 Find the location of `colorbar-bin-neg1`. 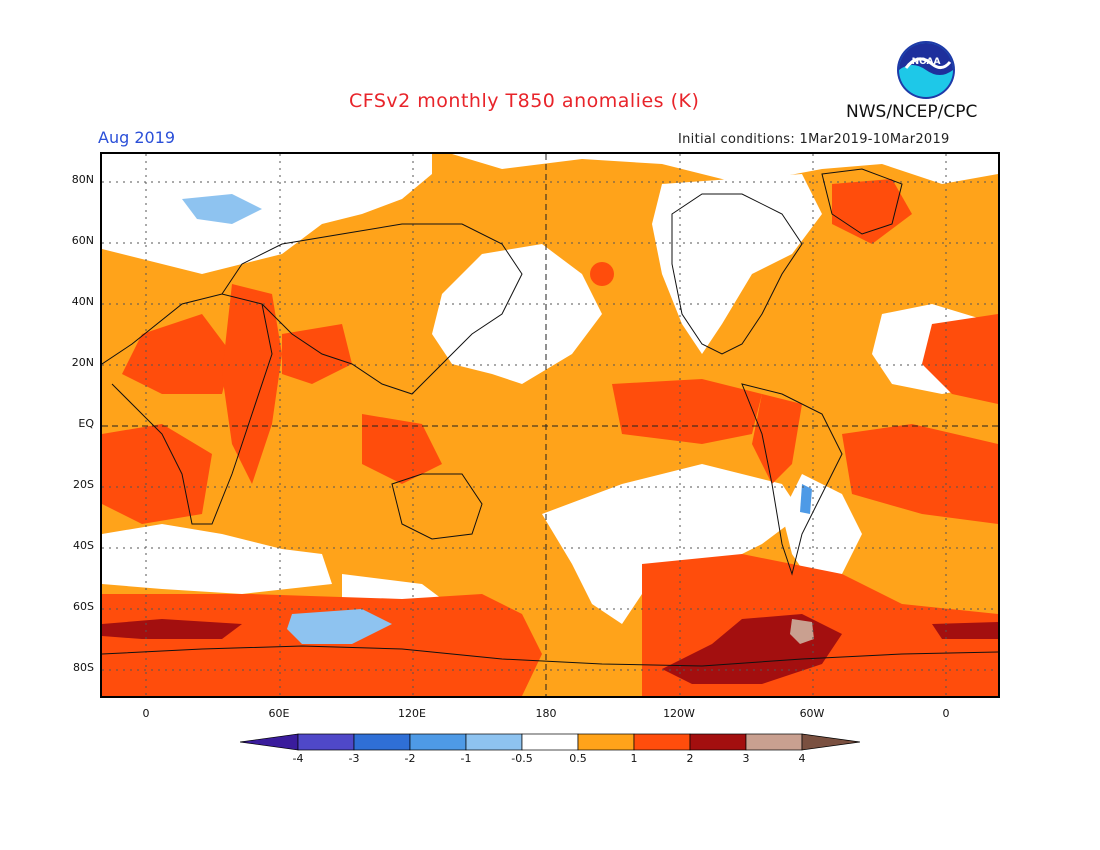

colorbar-bin-neg1 is located at coordinates (438, 742).